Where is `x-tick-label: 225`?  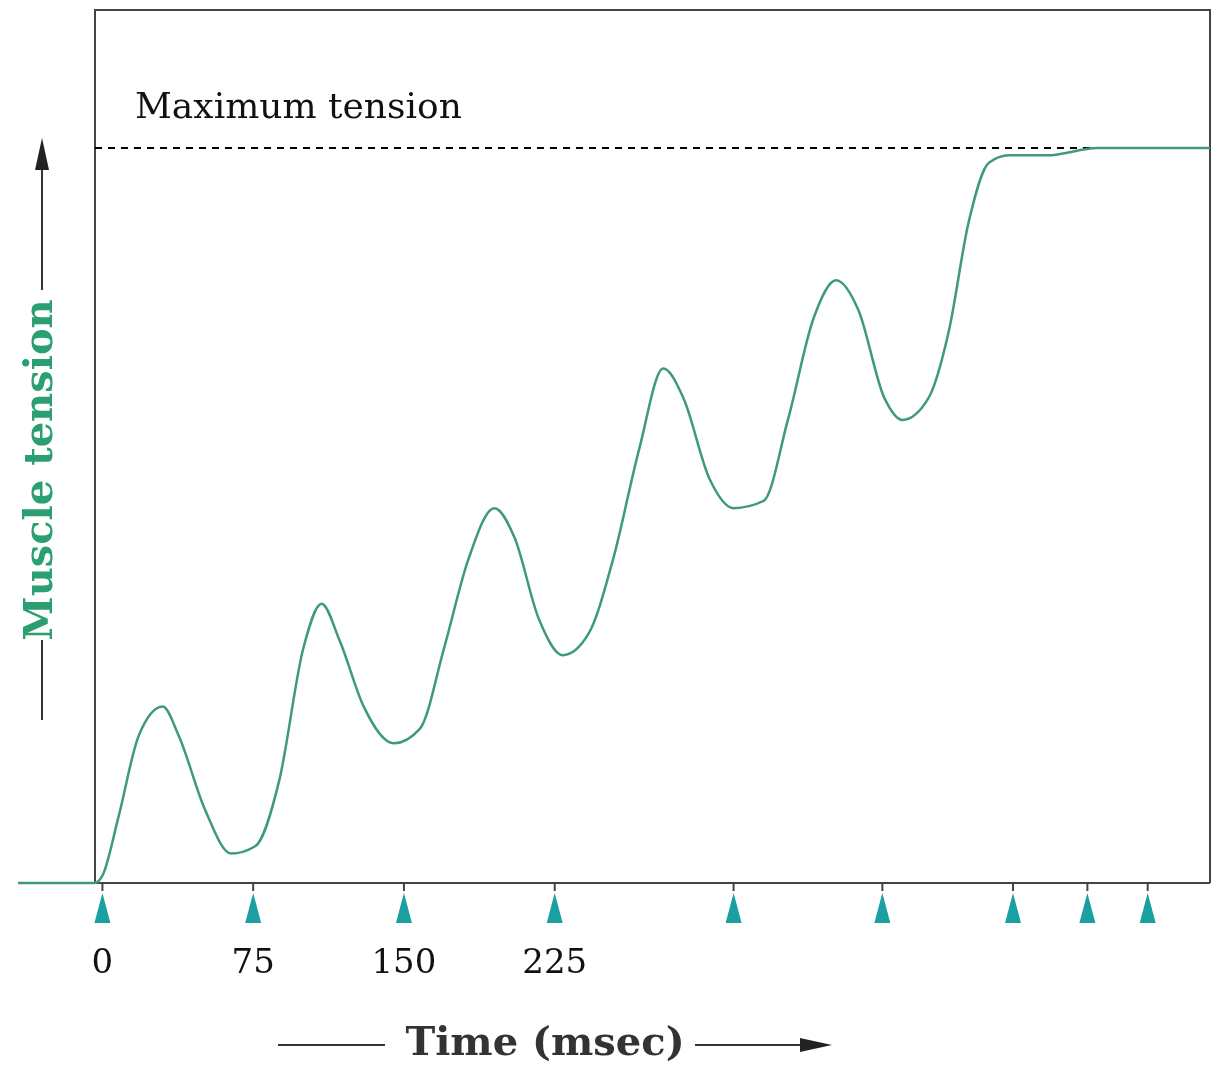 x-tick-label: 225 is located at coordinates (555, 961).